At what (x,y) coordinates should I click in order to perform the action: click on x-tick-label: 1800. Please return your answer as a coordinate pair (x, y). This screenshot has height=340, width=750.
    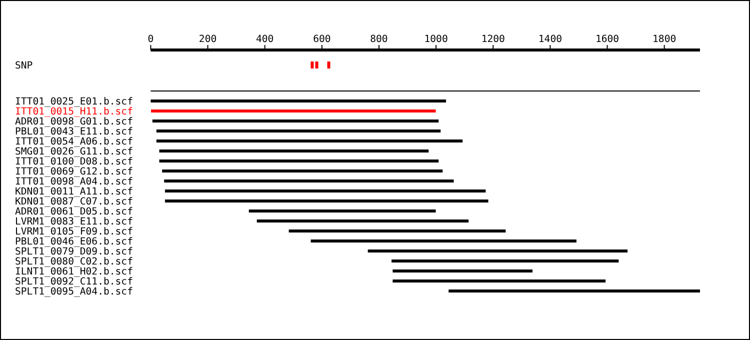
    Looking at the image, I should click on (664, 39).